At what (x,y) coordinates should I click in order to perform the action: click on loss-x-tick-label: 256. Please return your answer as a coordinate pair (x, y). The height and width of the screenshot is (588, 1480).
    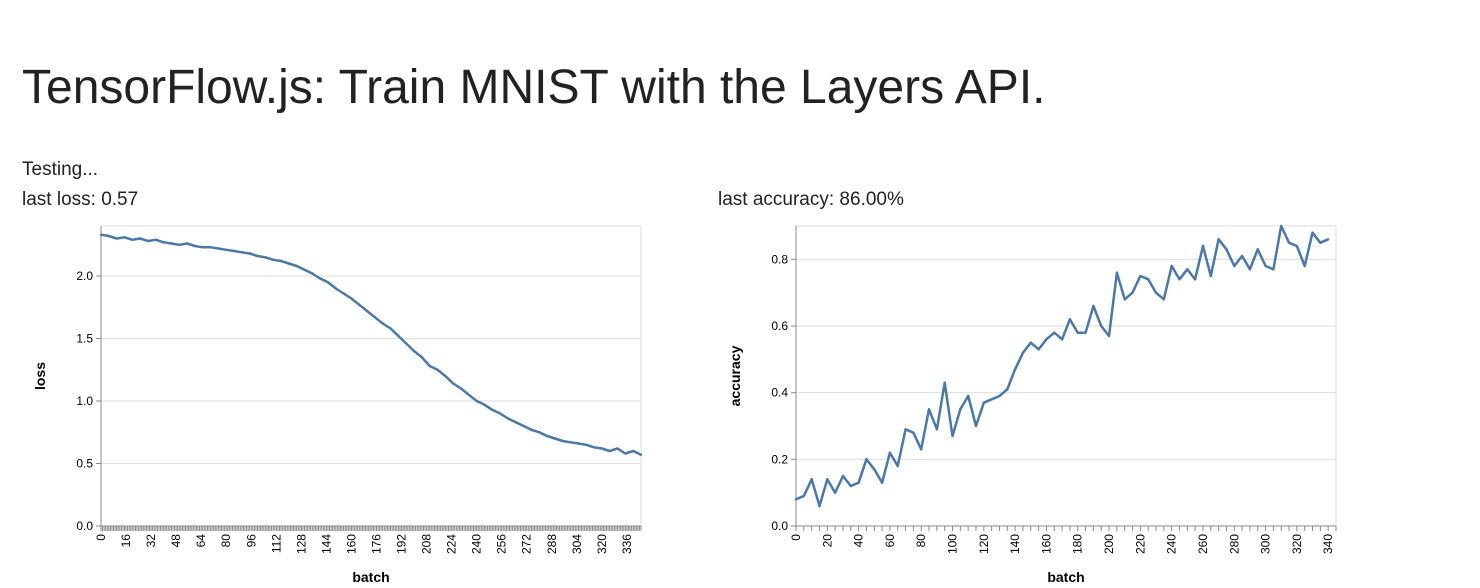
    Looking at the image, I should click on (502, 544).